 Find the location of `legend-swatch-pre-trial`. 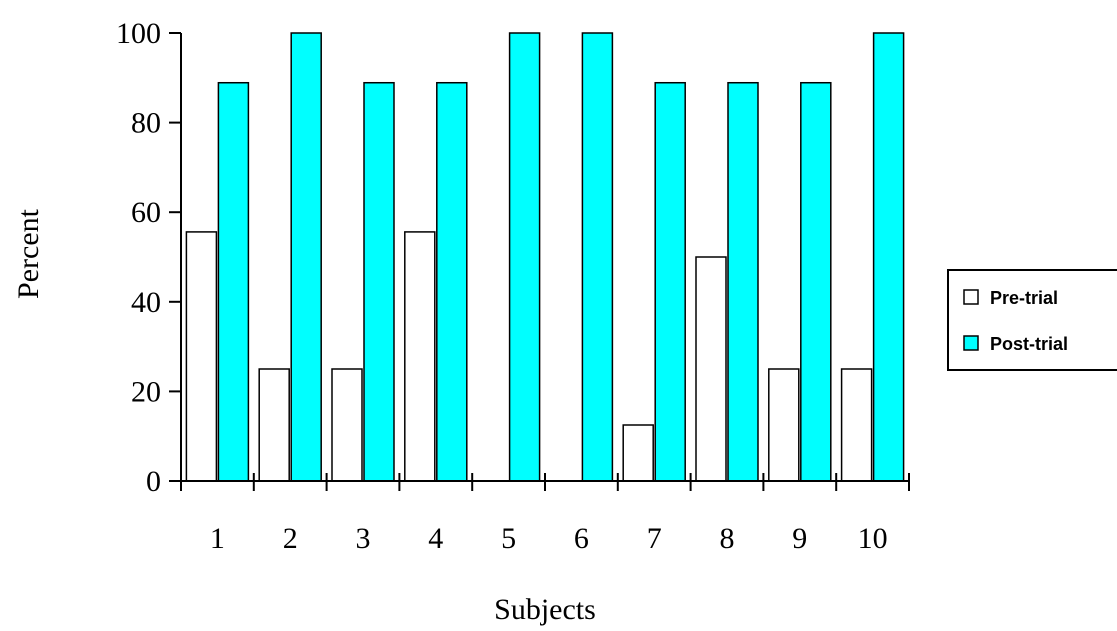

legend-swatch-pre-trial is located at coordinates (971, 297).